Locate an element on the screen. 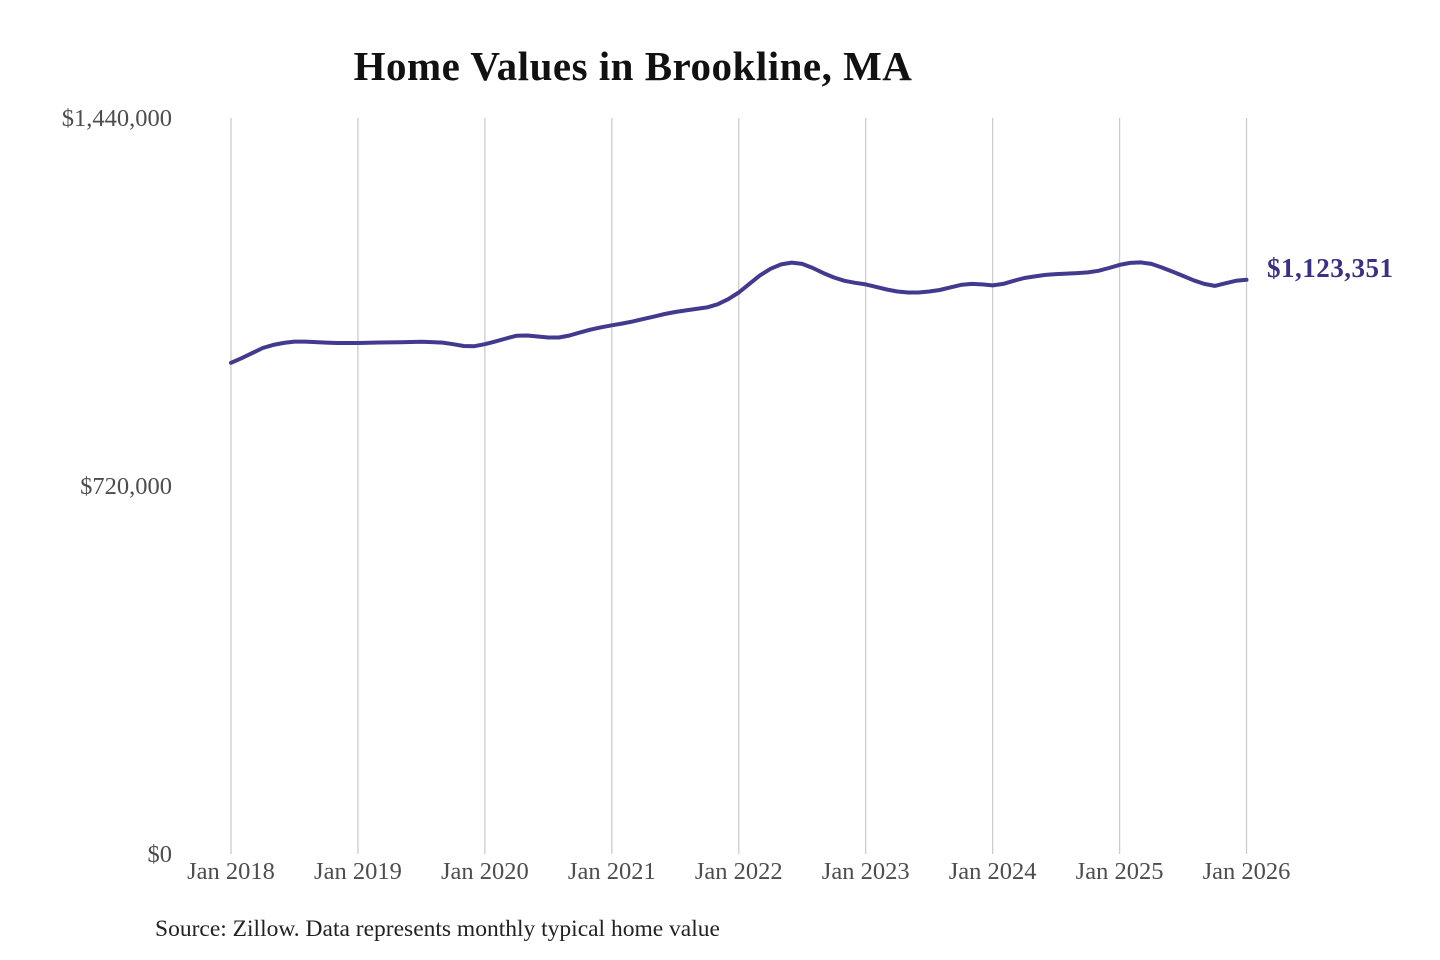 The height and width of the screenshot is (960, 1440). y-tick-label: $720,000 is located at coordinates (126, 486).